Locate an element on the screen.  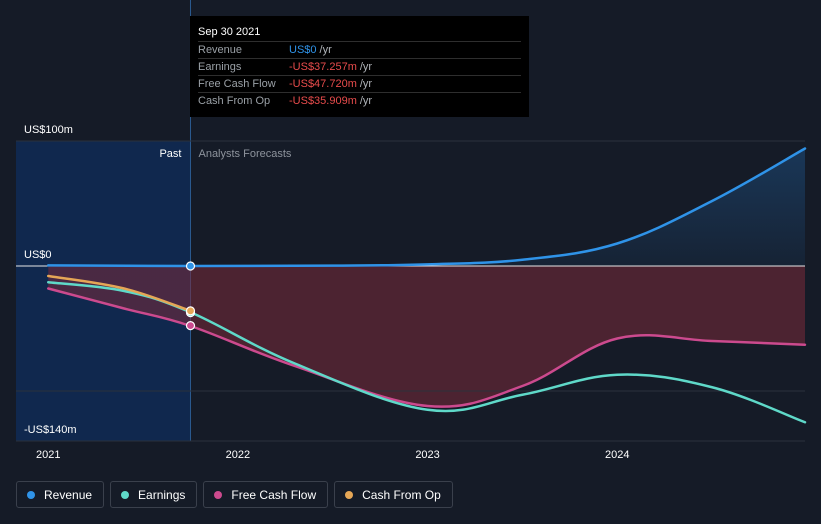
analysts-forecasts-label: Analysts Forecasts is located at coordinates (244, 154).